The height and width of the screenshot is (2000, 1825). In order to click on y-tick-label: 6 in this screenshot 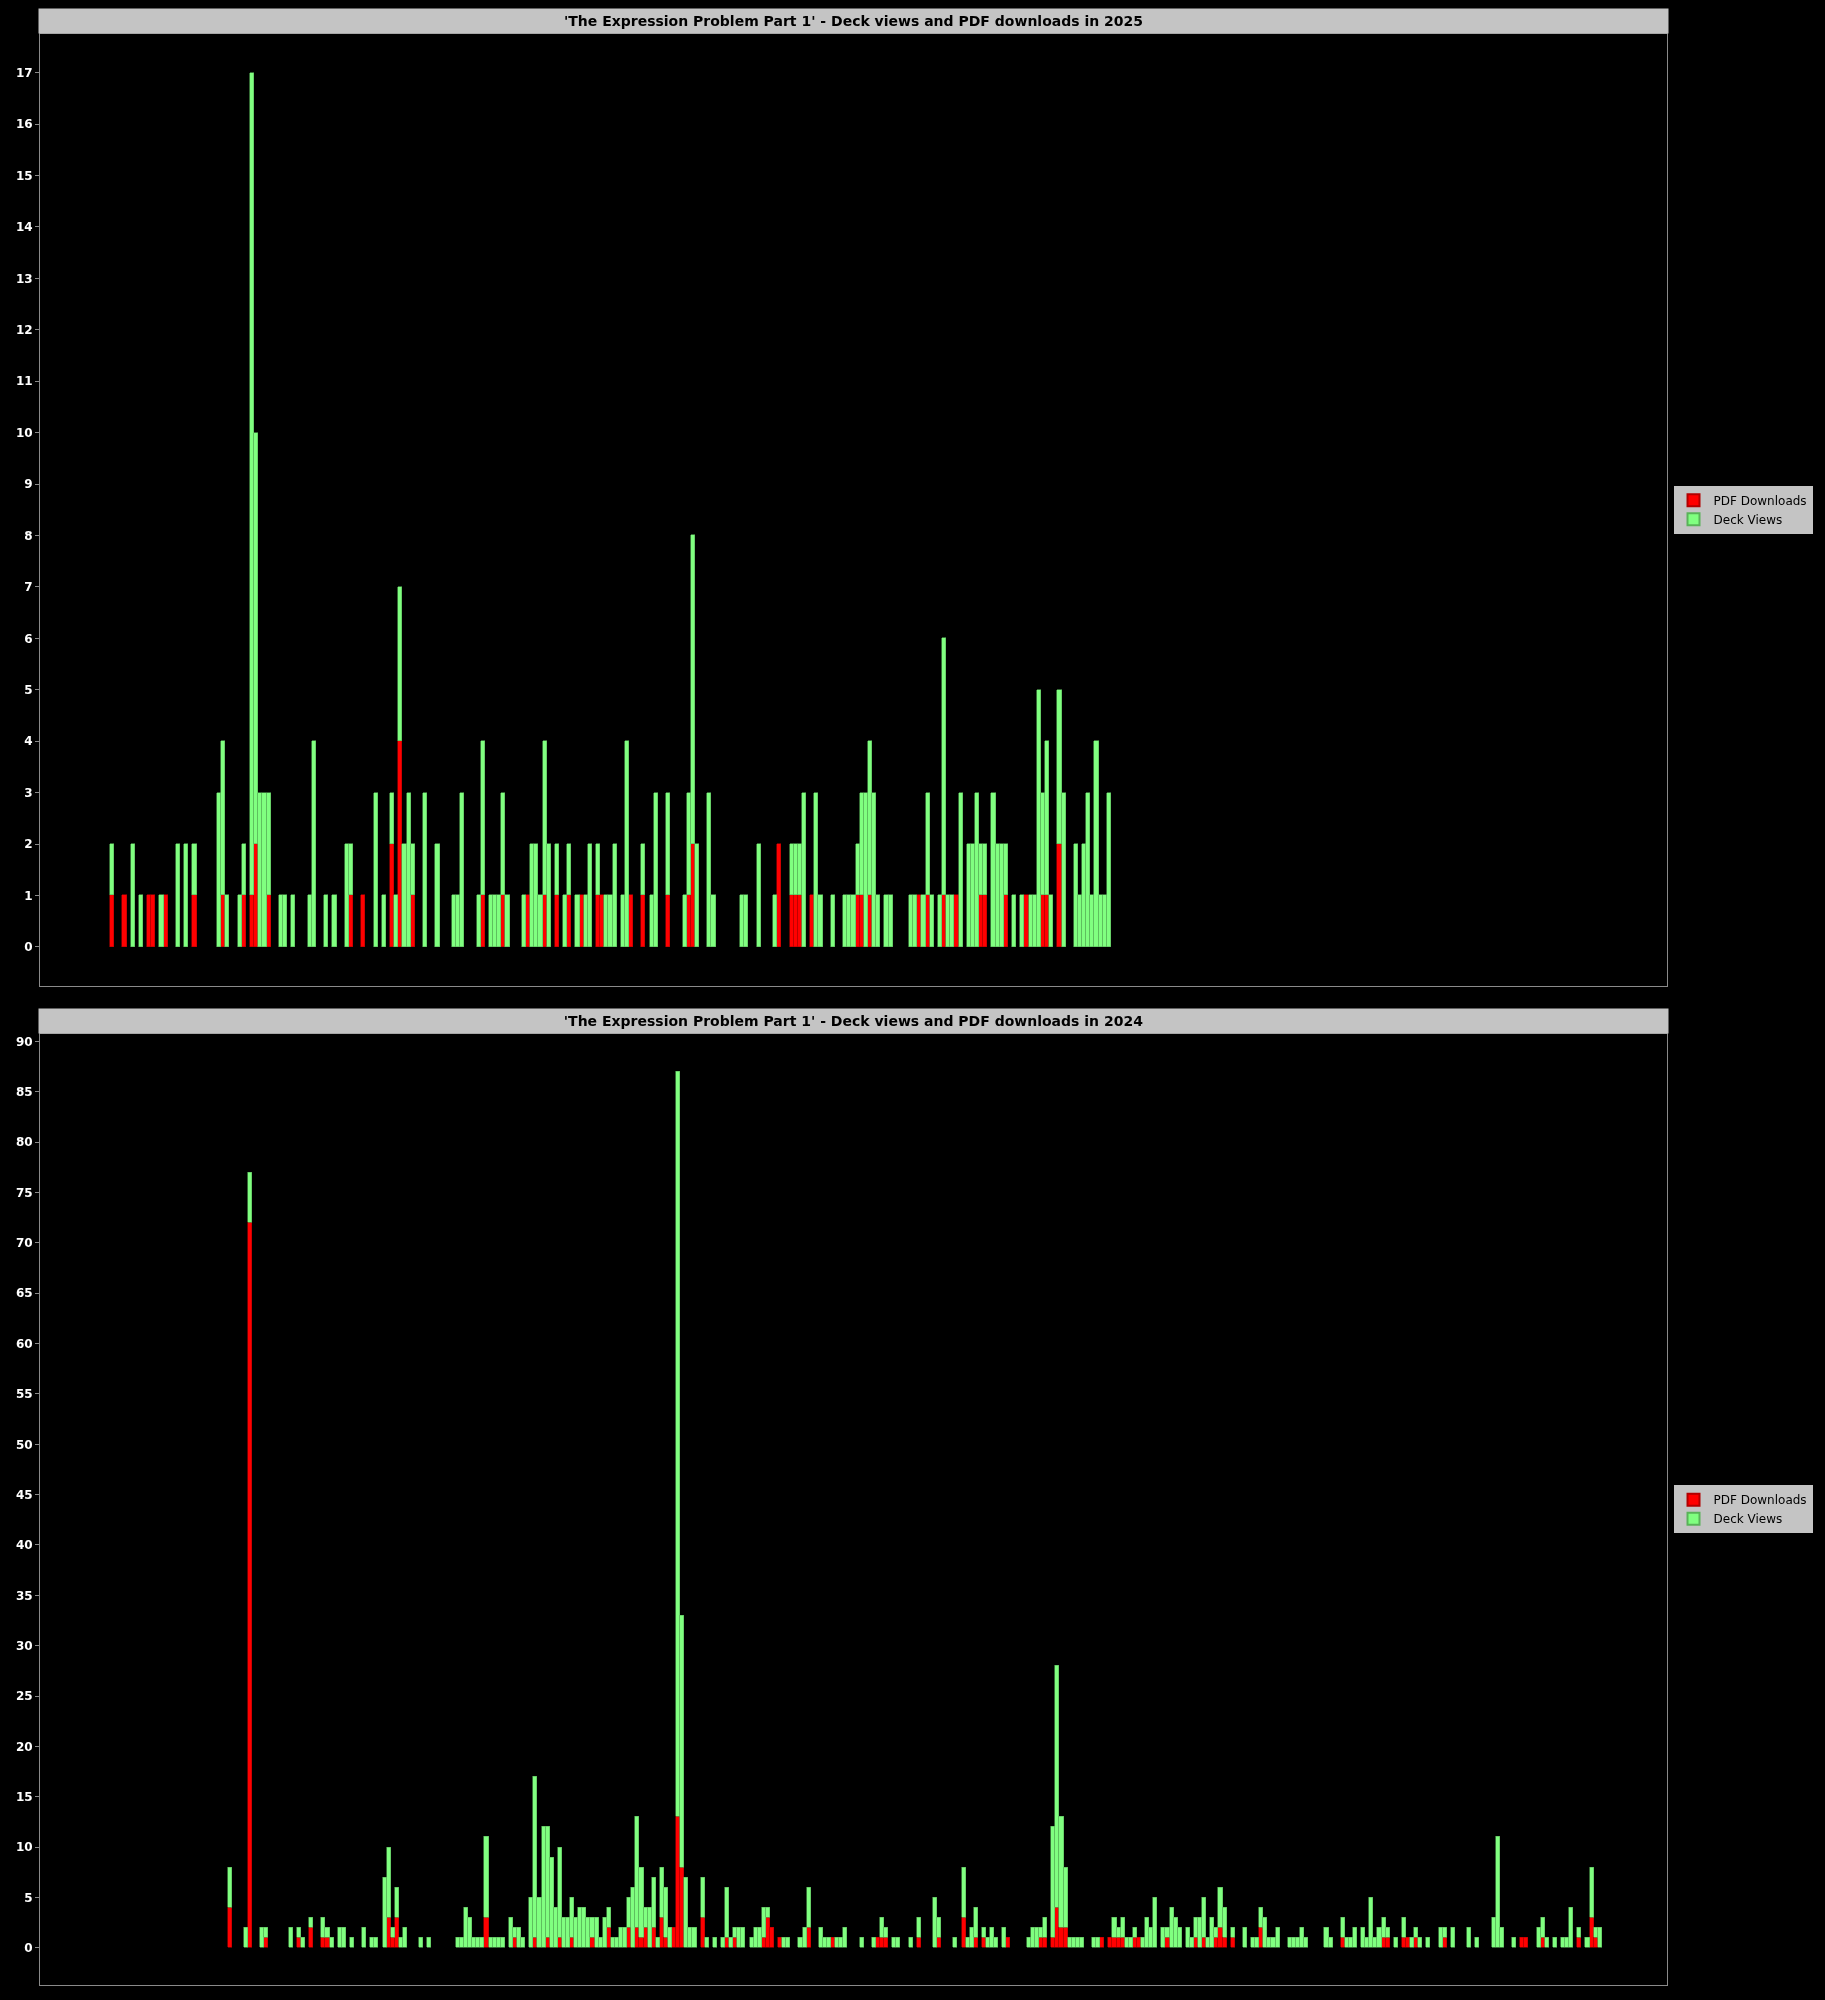, I will do `click(28, 638)`.